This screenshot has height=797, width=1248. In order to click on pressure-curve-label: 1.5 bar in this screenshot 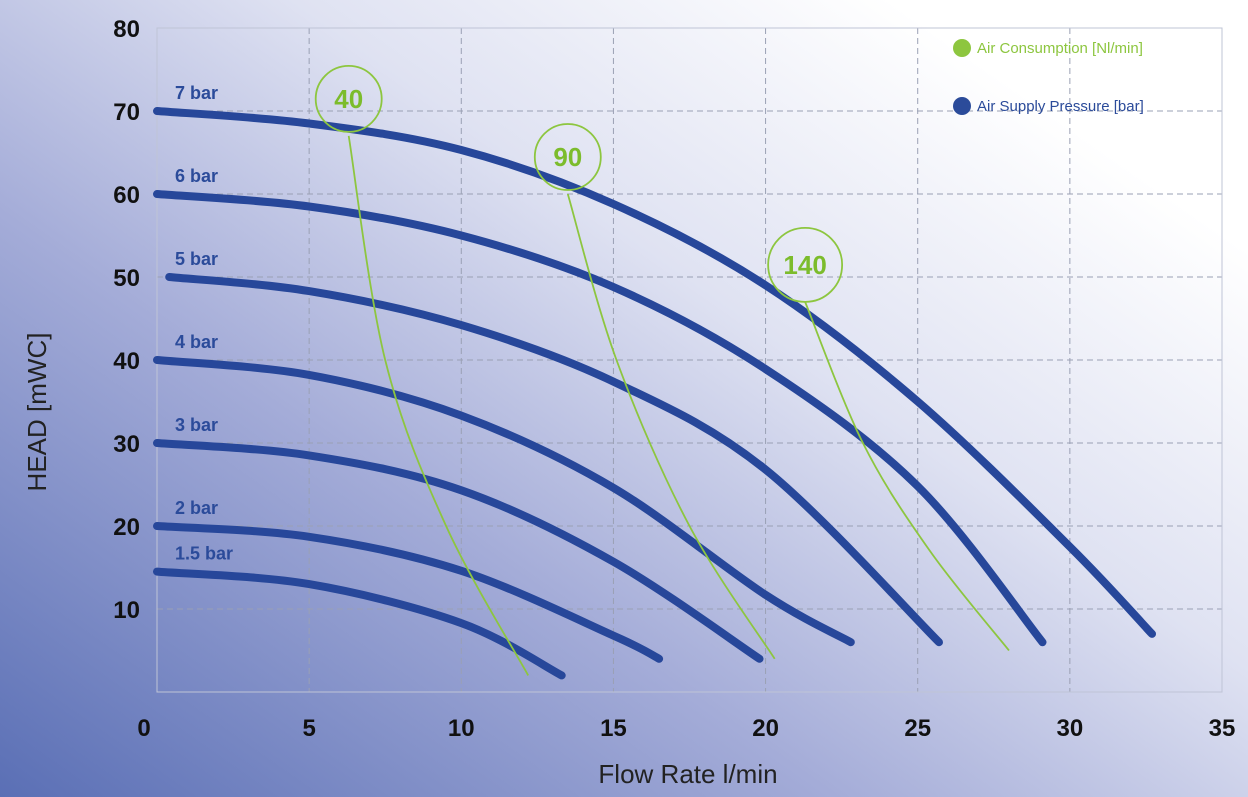, I will do `click(204, 554)`.